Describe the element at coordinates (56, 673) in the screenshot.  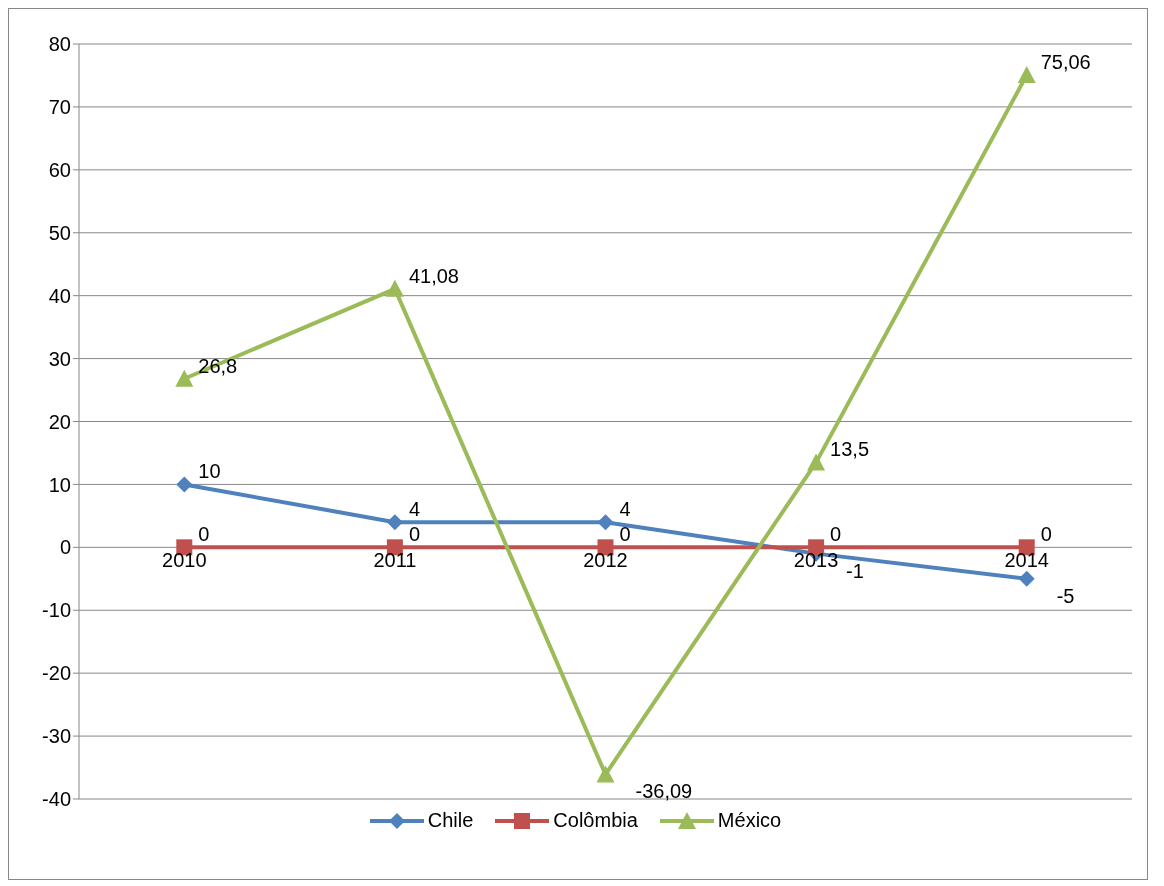
I see `y-tick-label: -20` at that location.